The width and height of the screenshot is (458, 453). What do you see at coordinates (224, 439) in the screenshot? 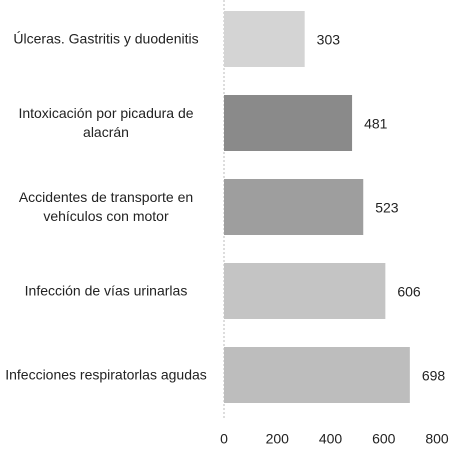
I see `x-tick-label: 0` at bounding box center [224, 439].